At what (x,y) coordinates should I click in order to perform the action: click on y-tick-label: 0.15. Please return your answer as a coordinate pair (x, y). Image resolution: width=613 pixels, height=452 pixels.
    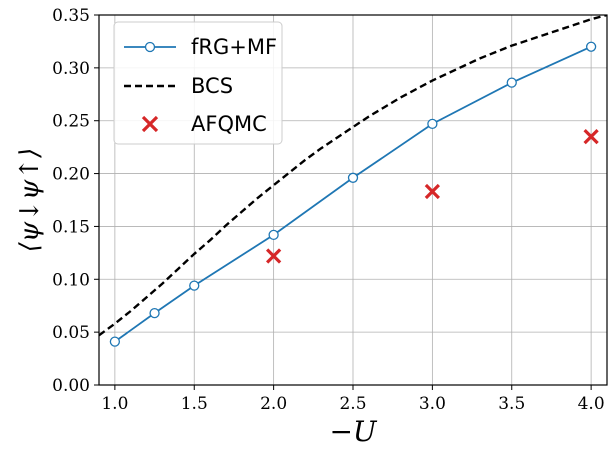
    Looking at the image, I should click on (71, 227).